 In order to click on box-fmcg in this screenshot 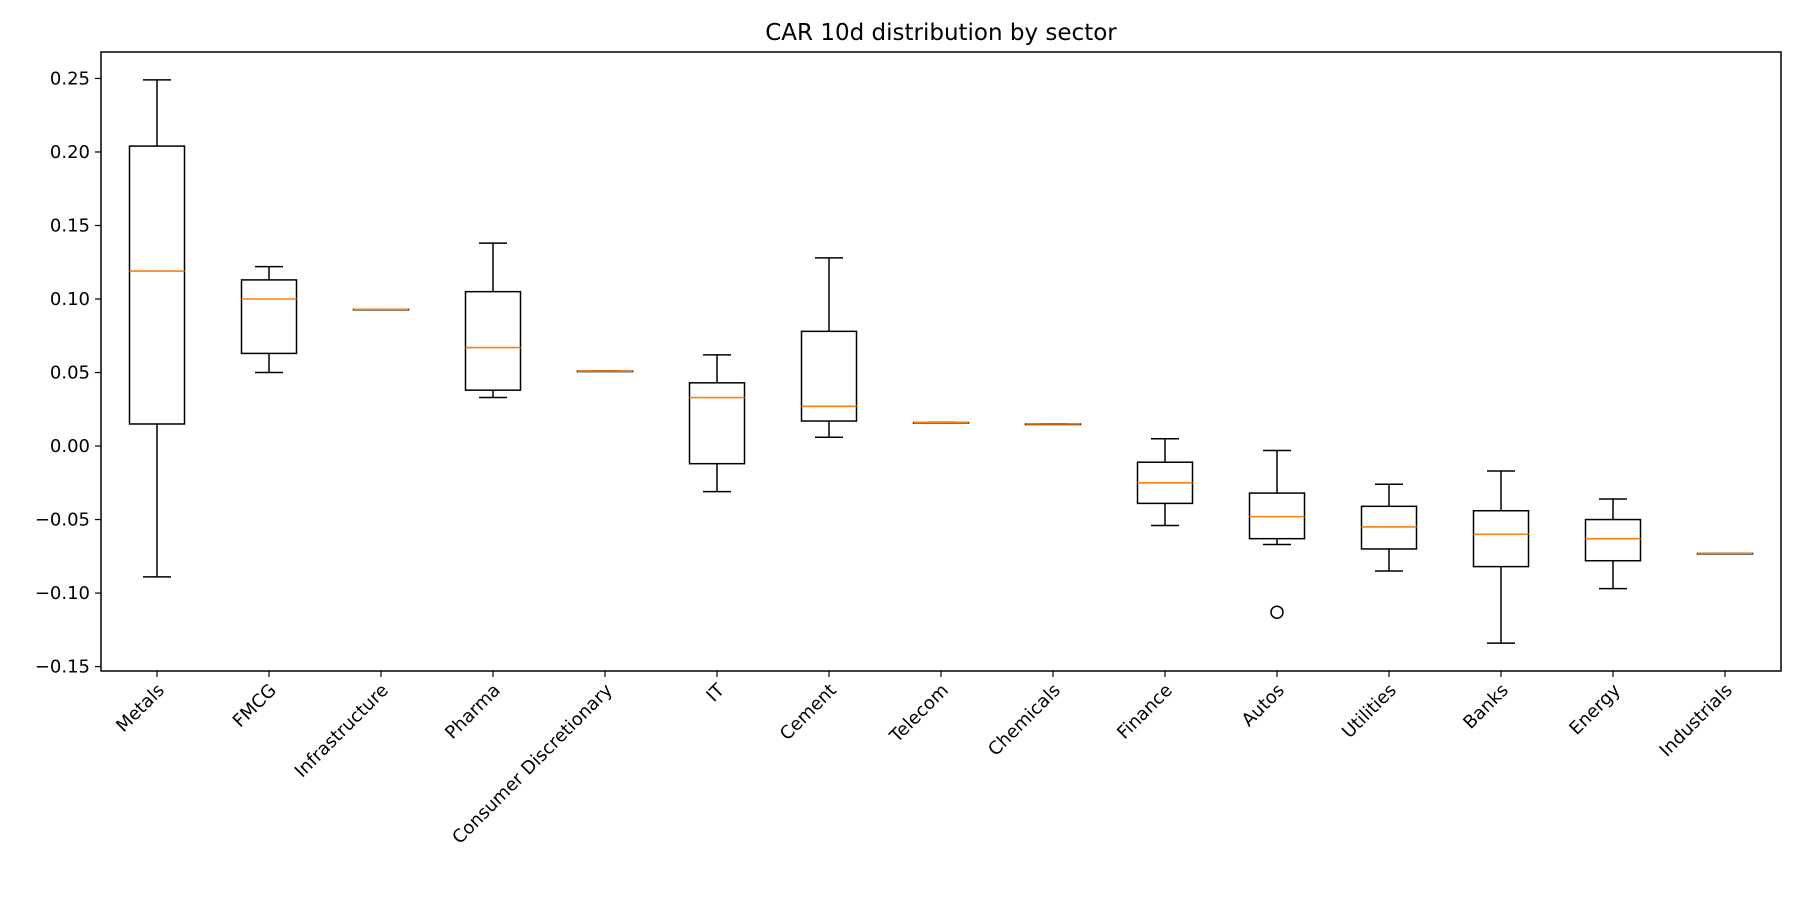, I will do `click(269, 319)`.